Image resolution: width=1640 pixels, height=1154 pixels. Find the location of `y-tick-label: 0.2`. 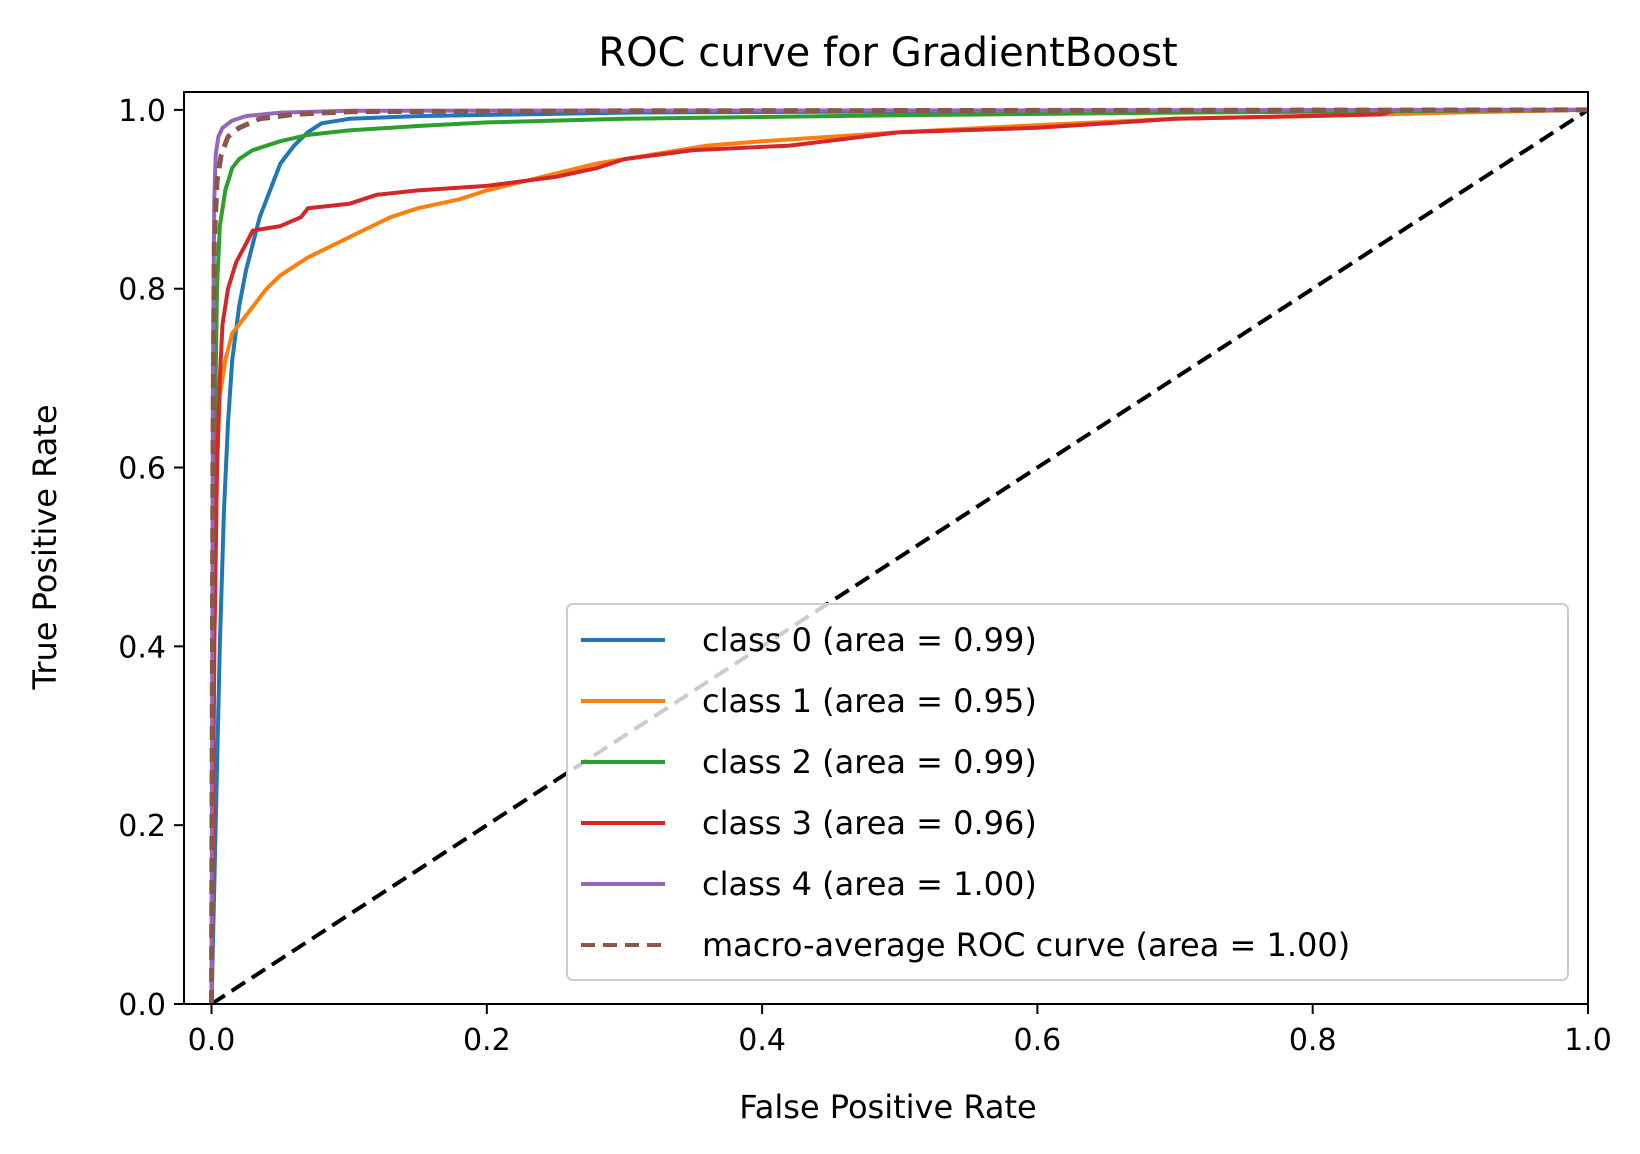

y-tick-label: 0.2 is located at coordinates (142, 826).